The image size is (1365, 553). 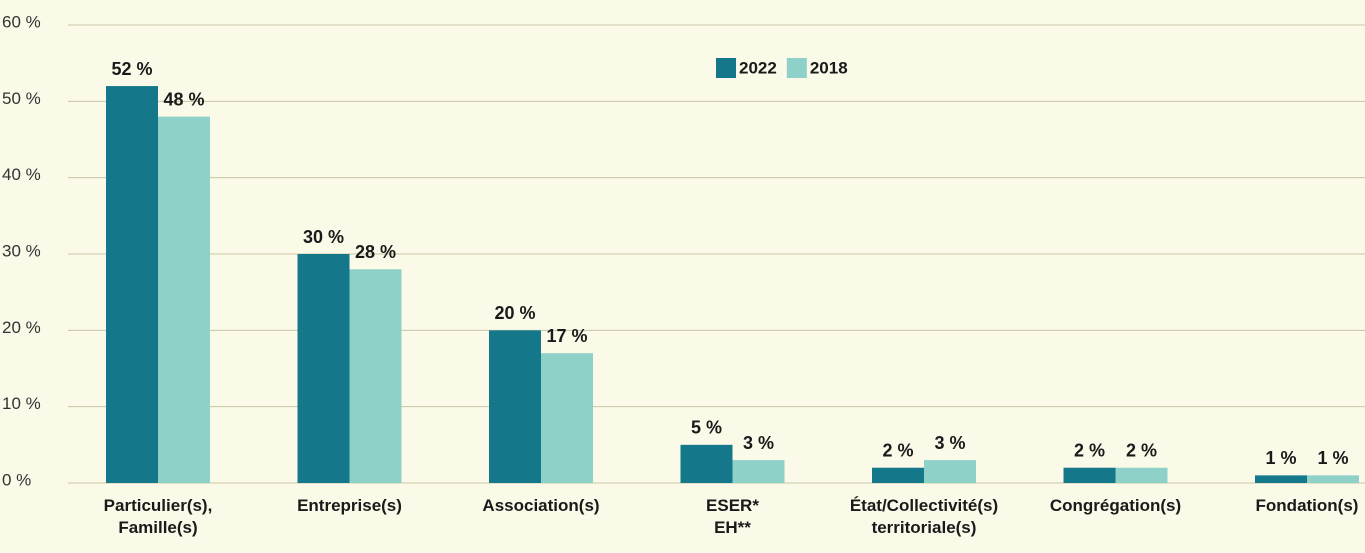 What do you see at coordinates (732, 516) in the screenshot?
I see `x-tick-label: ESER* EH**` at bounding box center [732, 516].